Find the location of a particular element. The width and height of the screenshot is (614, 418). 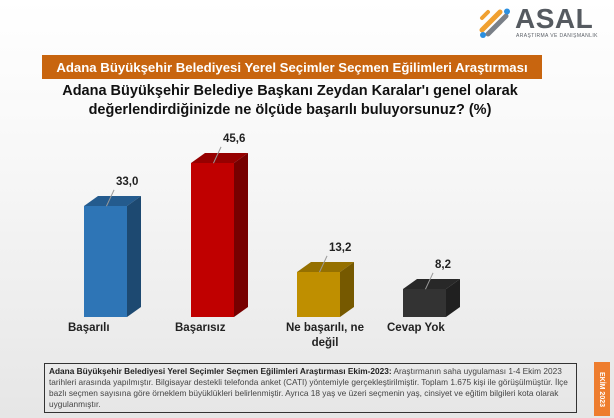

category-line-2: değil is located at coordinates (325, 343).